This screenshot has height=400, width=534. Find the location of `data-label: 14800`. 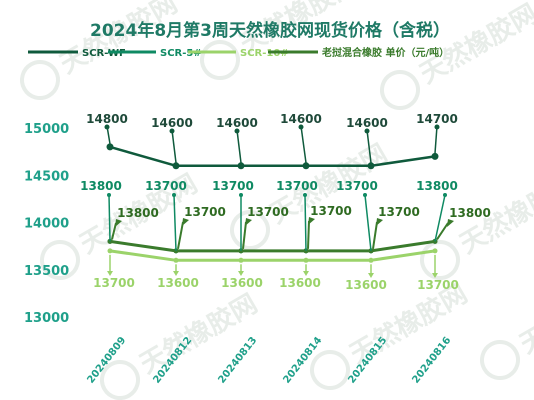

data-label: 14800 is located at coordinates (107, 119).